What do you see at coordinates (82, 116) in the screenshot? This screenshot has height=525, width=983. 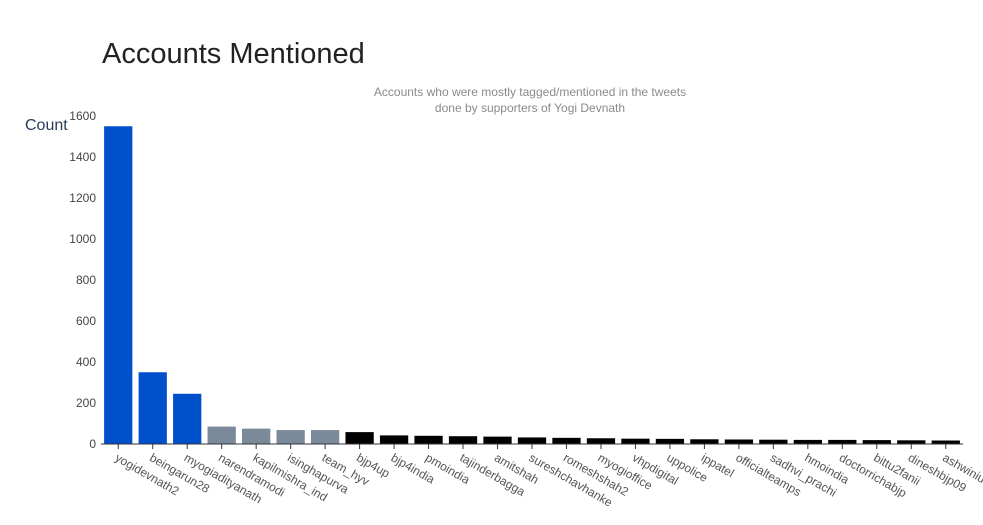 I see `y-tick-label: 1600` at bounding box center [82, 116].